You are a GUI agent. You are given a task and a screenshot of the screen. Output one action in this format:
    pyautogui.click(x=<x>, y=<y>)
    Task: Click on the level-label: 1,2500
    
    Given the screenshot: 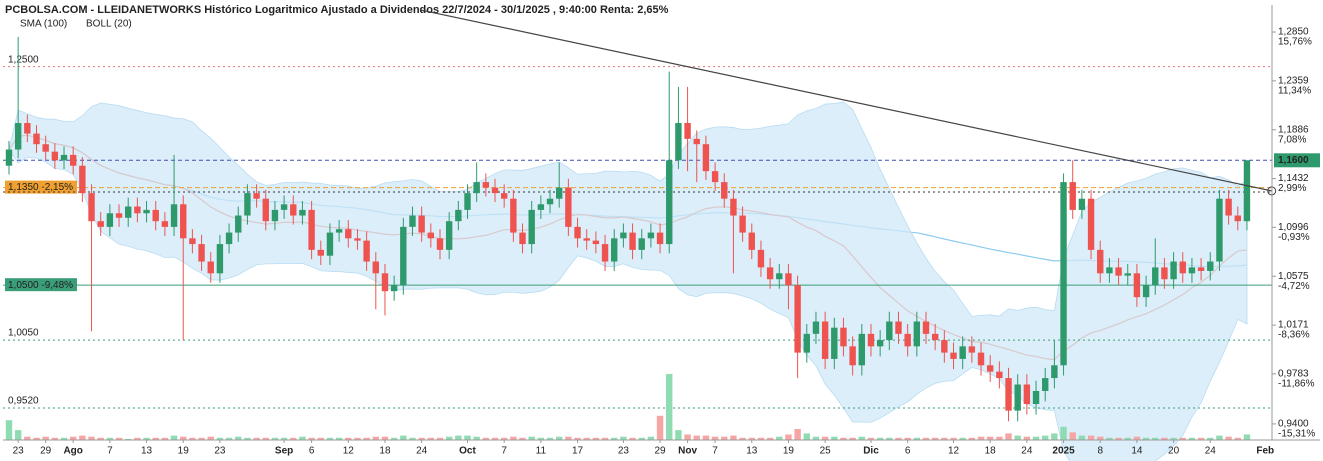 What is the action you would take?
    pyautogui.click(x=23, y=59)
    